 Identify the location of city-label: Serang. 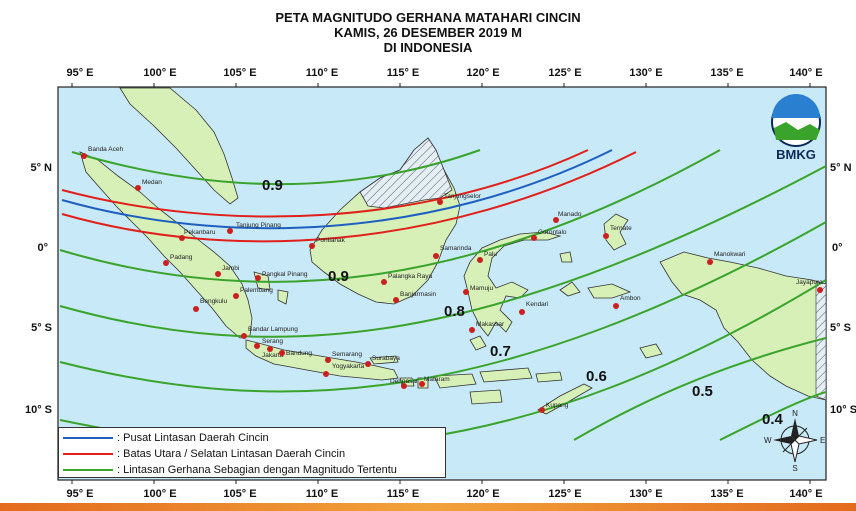
(272, 341).